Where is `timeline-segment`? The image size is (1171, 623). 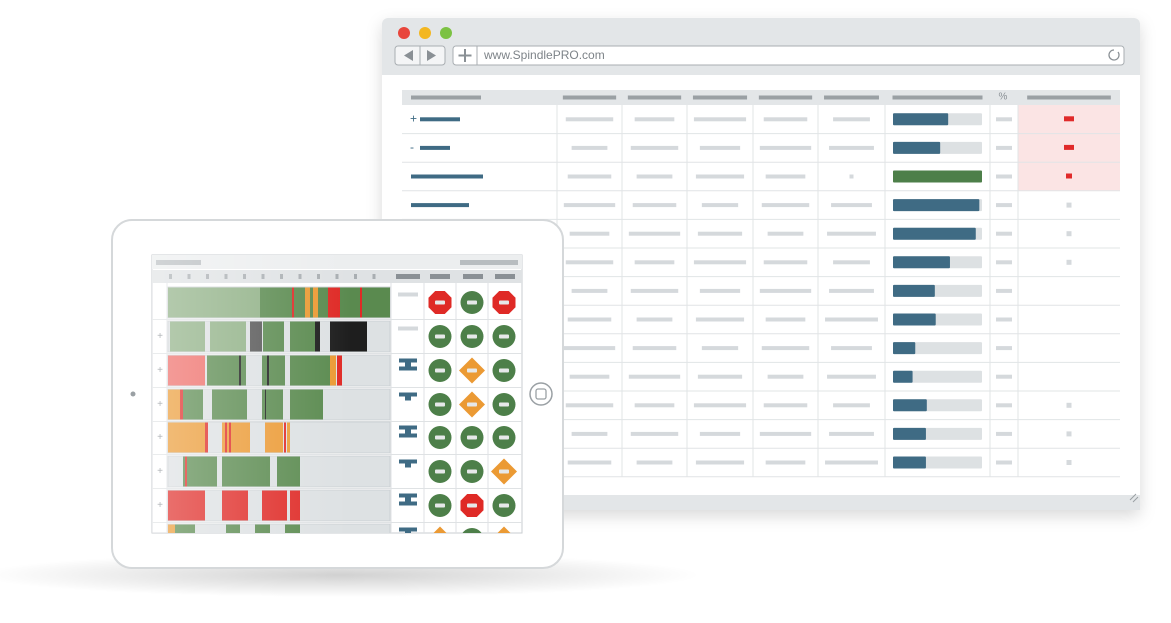
timeline-segment is located at coordinates (361, 302).